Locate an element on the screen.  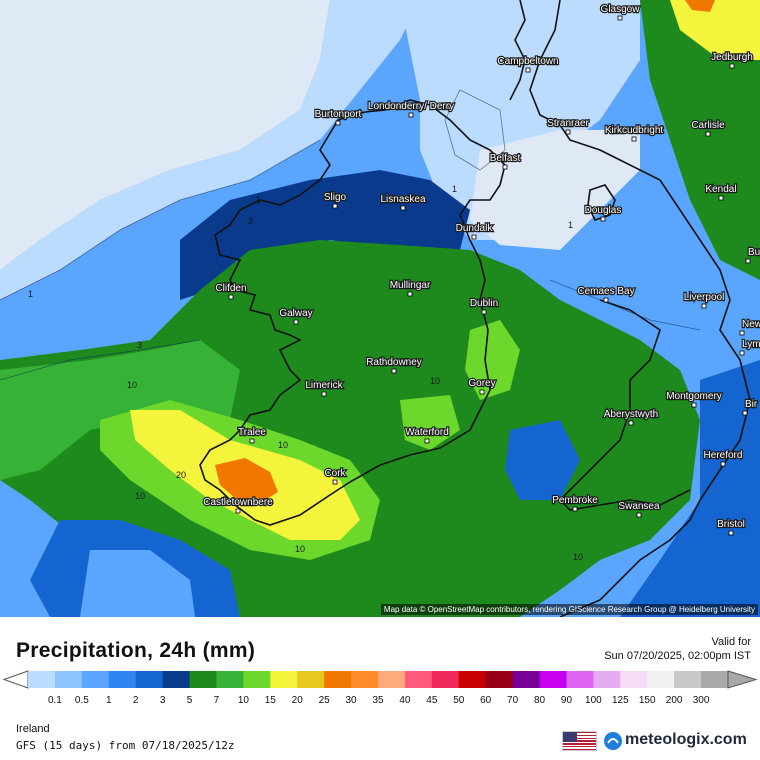
city-marker: Kirkcudbright is located at coordinates (634, 133).